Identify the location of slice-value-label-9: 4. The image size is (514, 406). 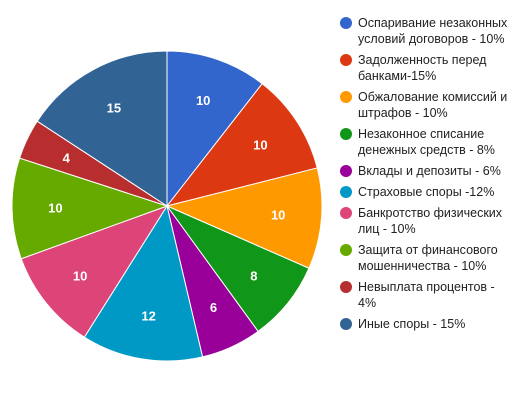
(67, 157).